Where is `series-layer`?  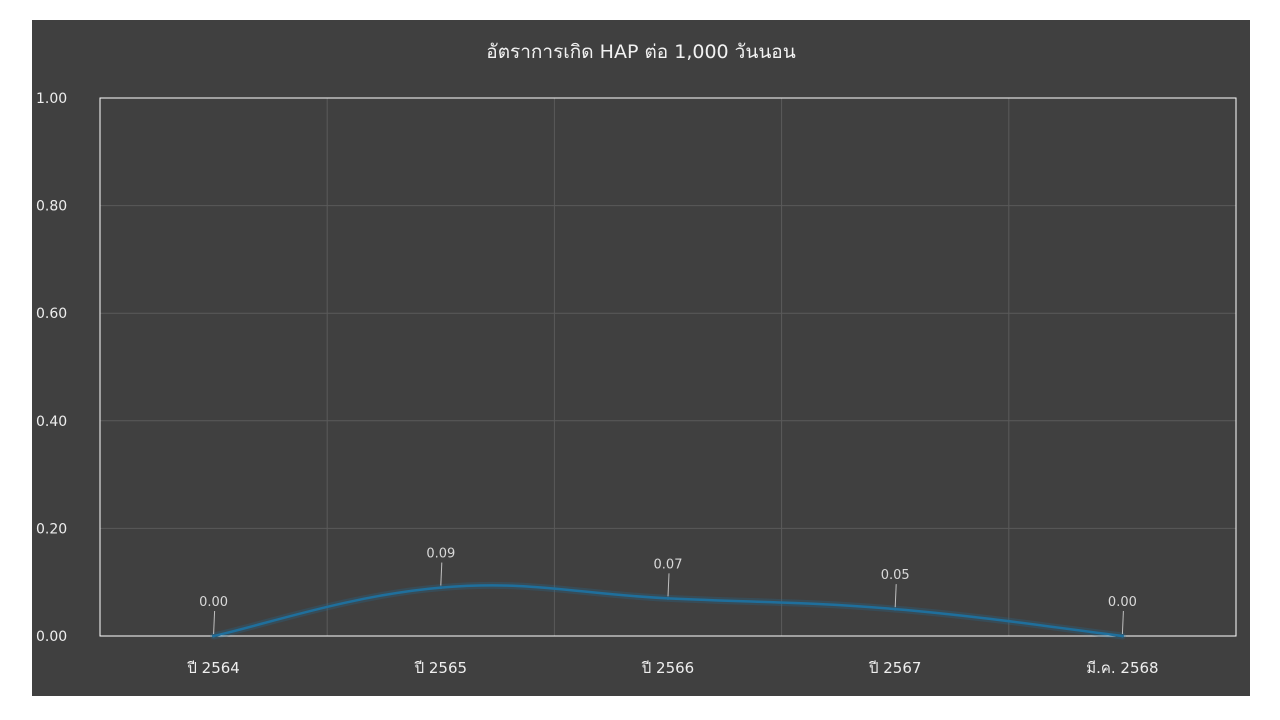 series-layer is located at coordinates (668, 610).